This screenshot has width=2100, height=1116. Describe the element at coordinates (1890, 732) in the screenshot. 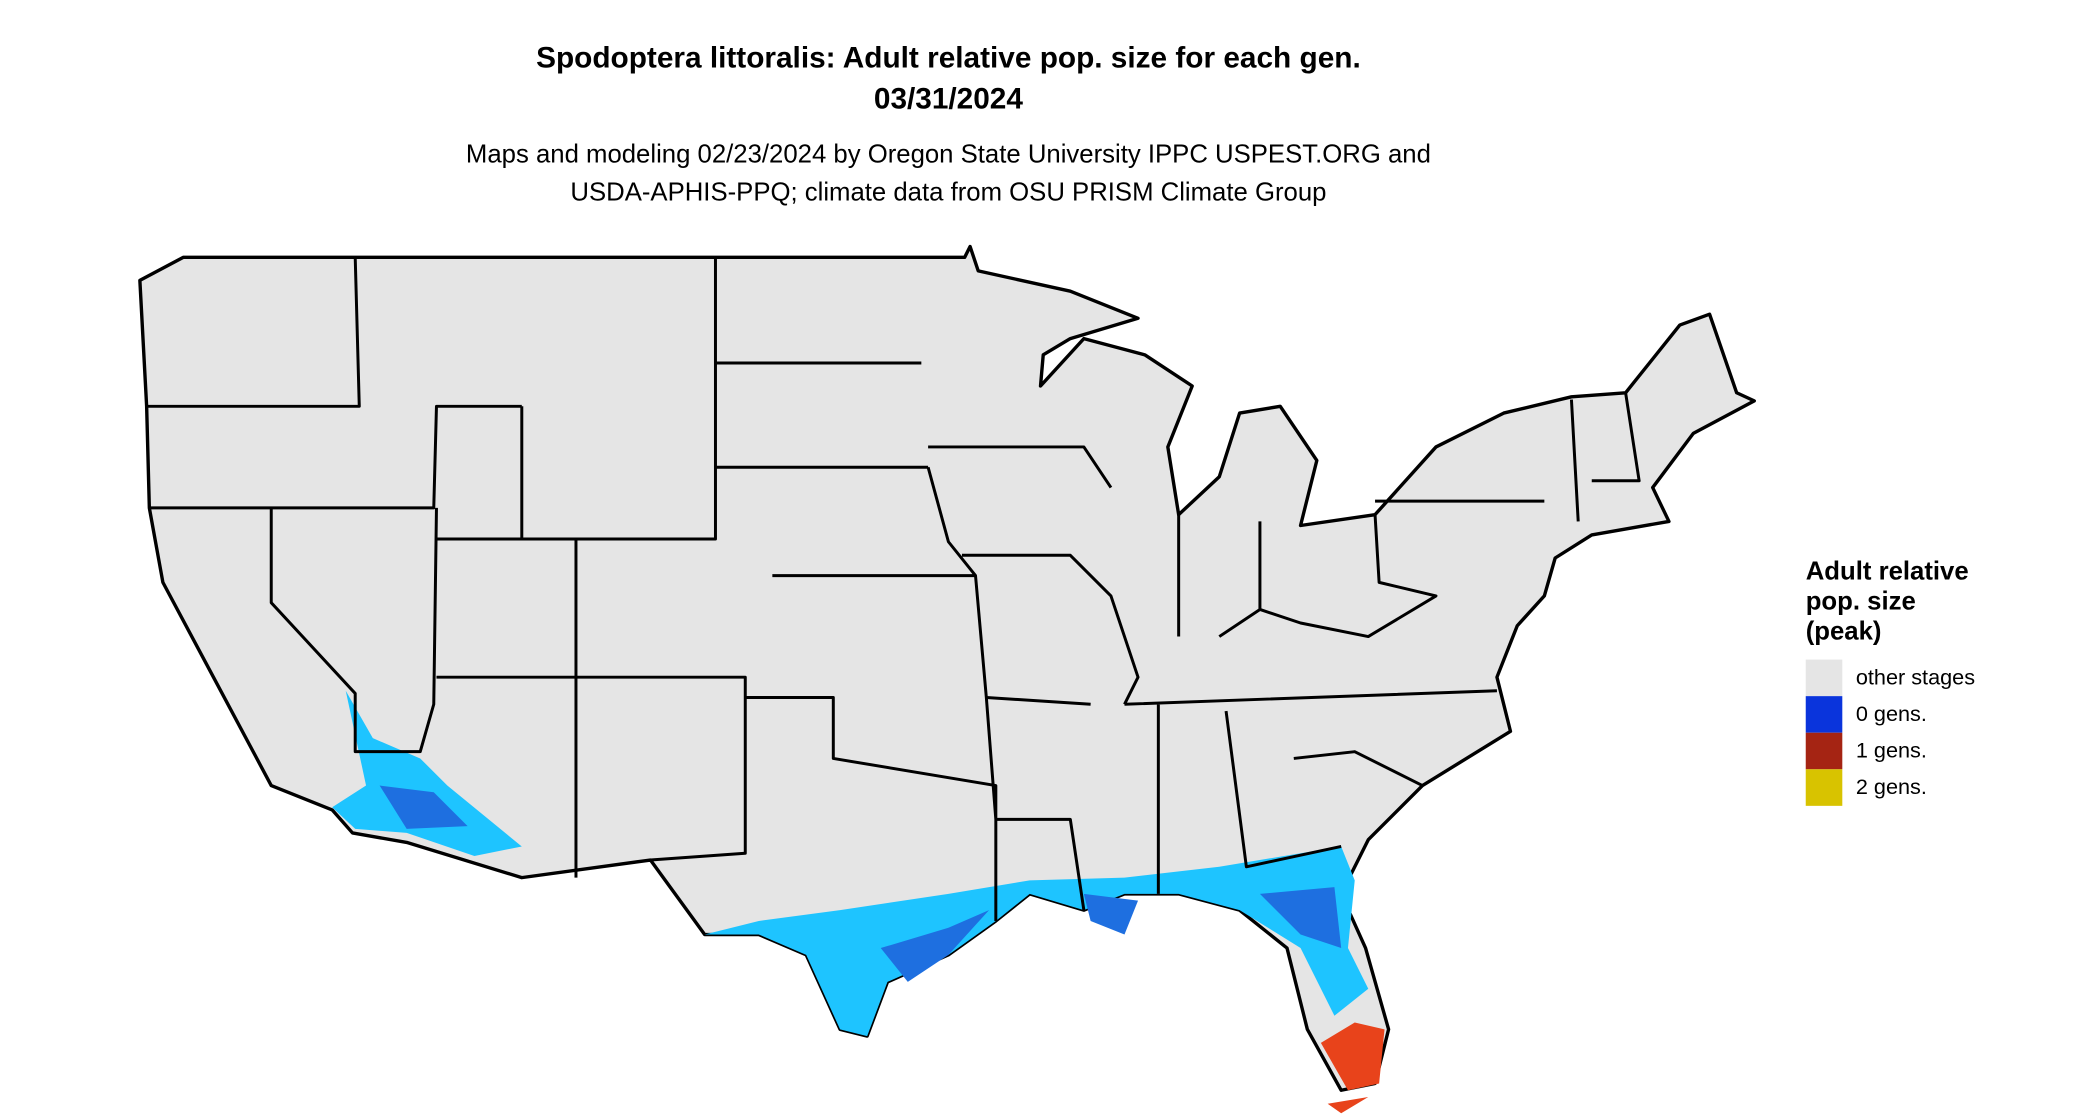

I see `legend-items: other stages 0 gens. 1 gens. 2 gens.` at that location.